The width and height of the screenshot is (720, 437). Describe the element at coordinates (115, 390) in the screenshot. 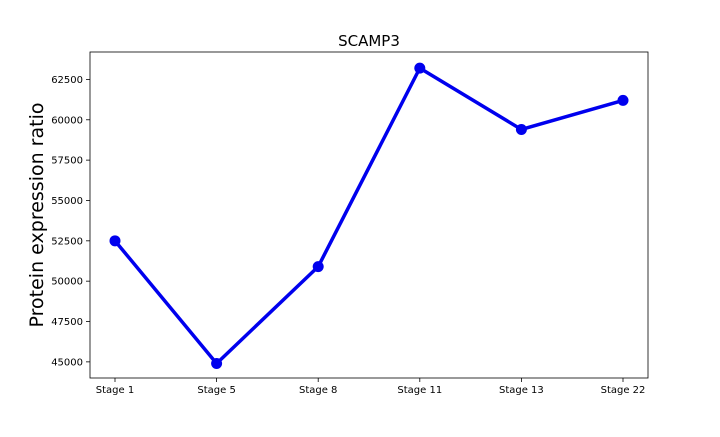

I see `x-tick-label: Stage 1` at that location.